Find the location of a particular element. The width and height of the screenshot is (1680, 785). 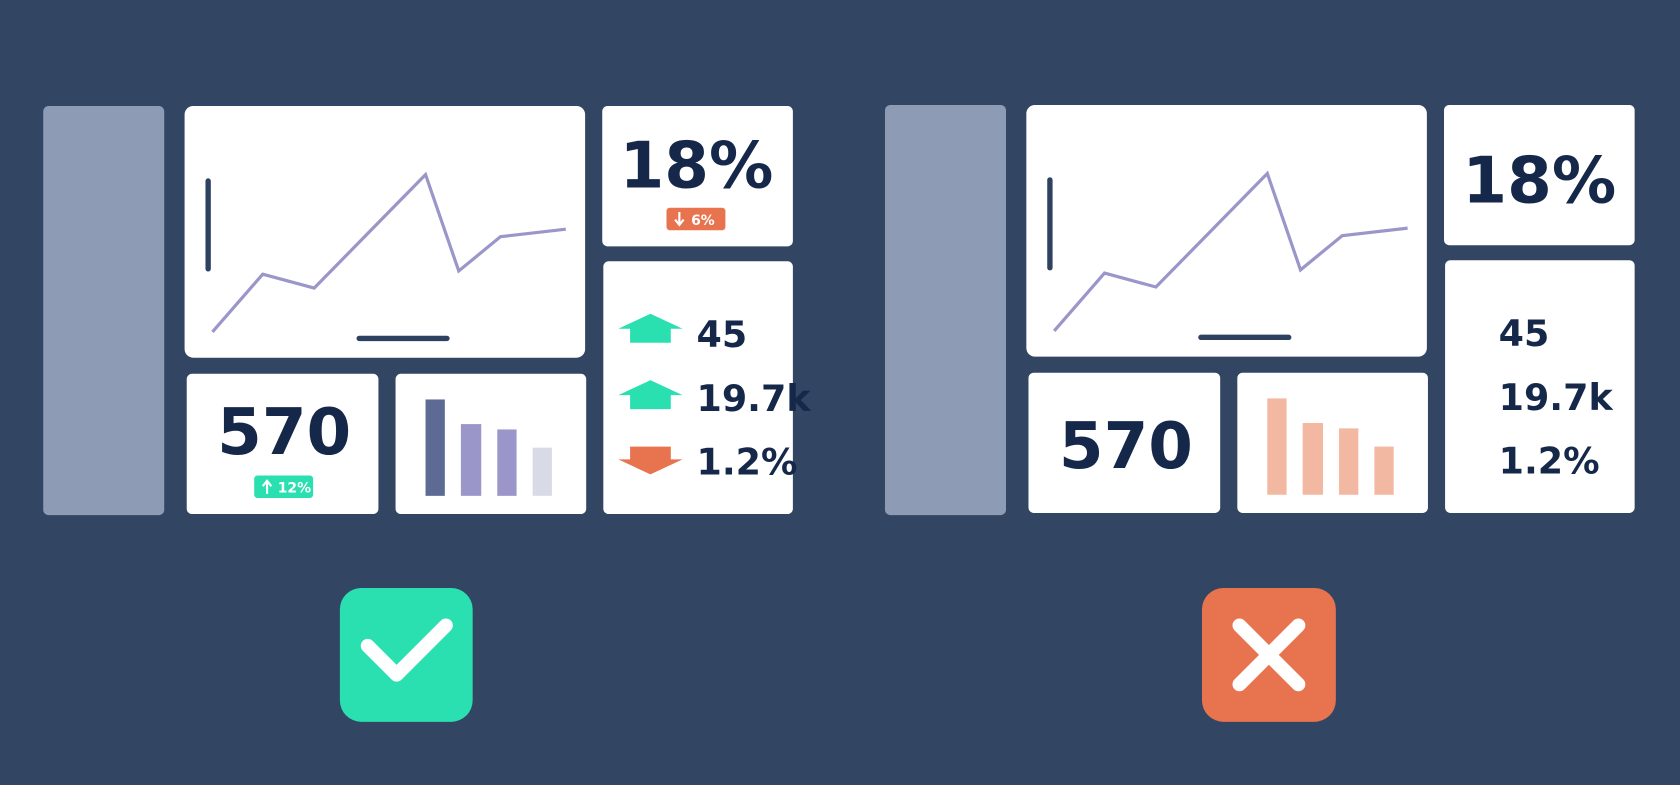

cross-mark is located at coordinates (1269, 655).